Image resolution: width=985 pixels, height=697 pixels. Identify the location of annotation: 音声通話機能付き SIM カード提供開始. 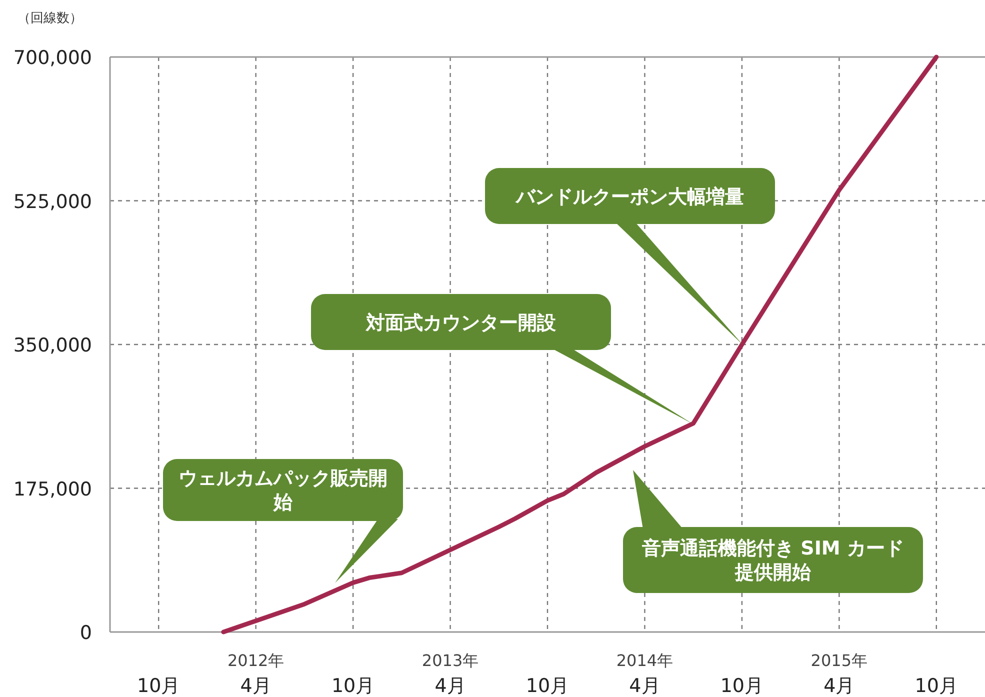
(772, 561).